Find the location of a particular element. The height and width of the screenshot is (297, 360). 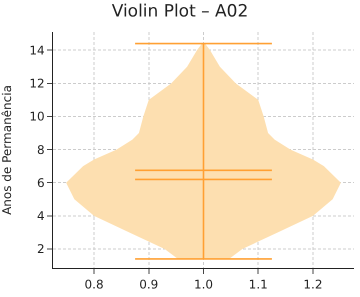

y-tick-label: 12 is located at coordinates (37, 83).